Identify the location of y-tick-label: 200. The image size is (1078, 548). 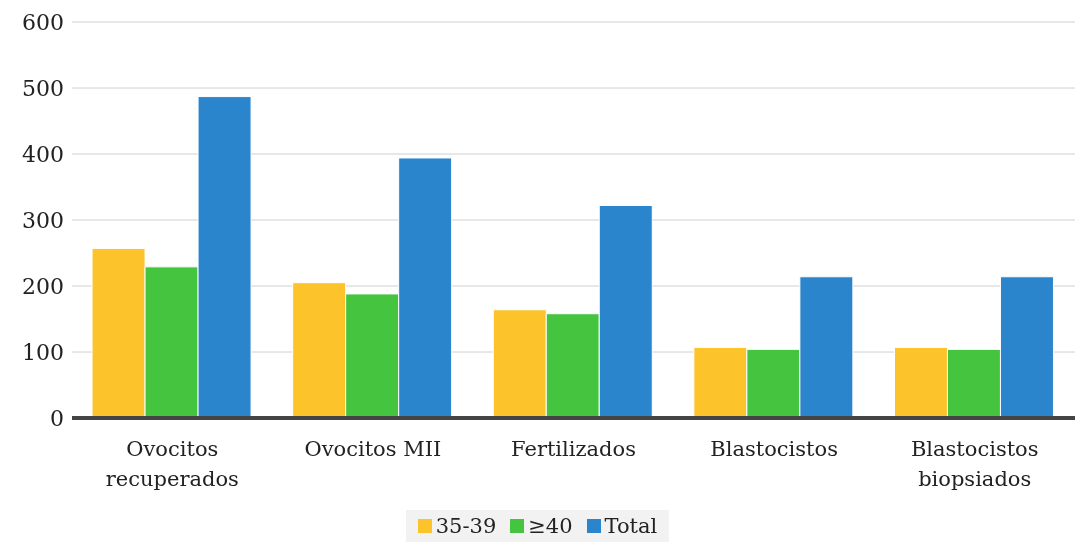
(43, 286).